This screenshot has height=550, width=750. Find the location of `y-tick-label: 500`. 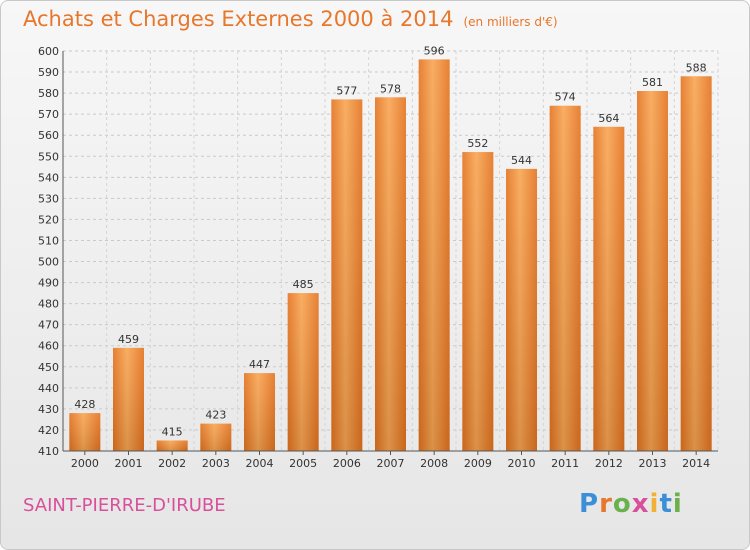

y-tick-label: 500 is located at coordinates (48, 262).